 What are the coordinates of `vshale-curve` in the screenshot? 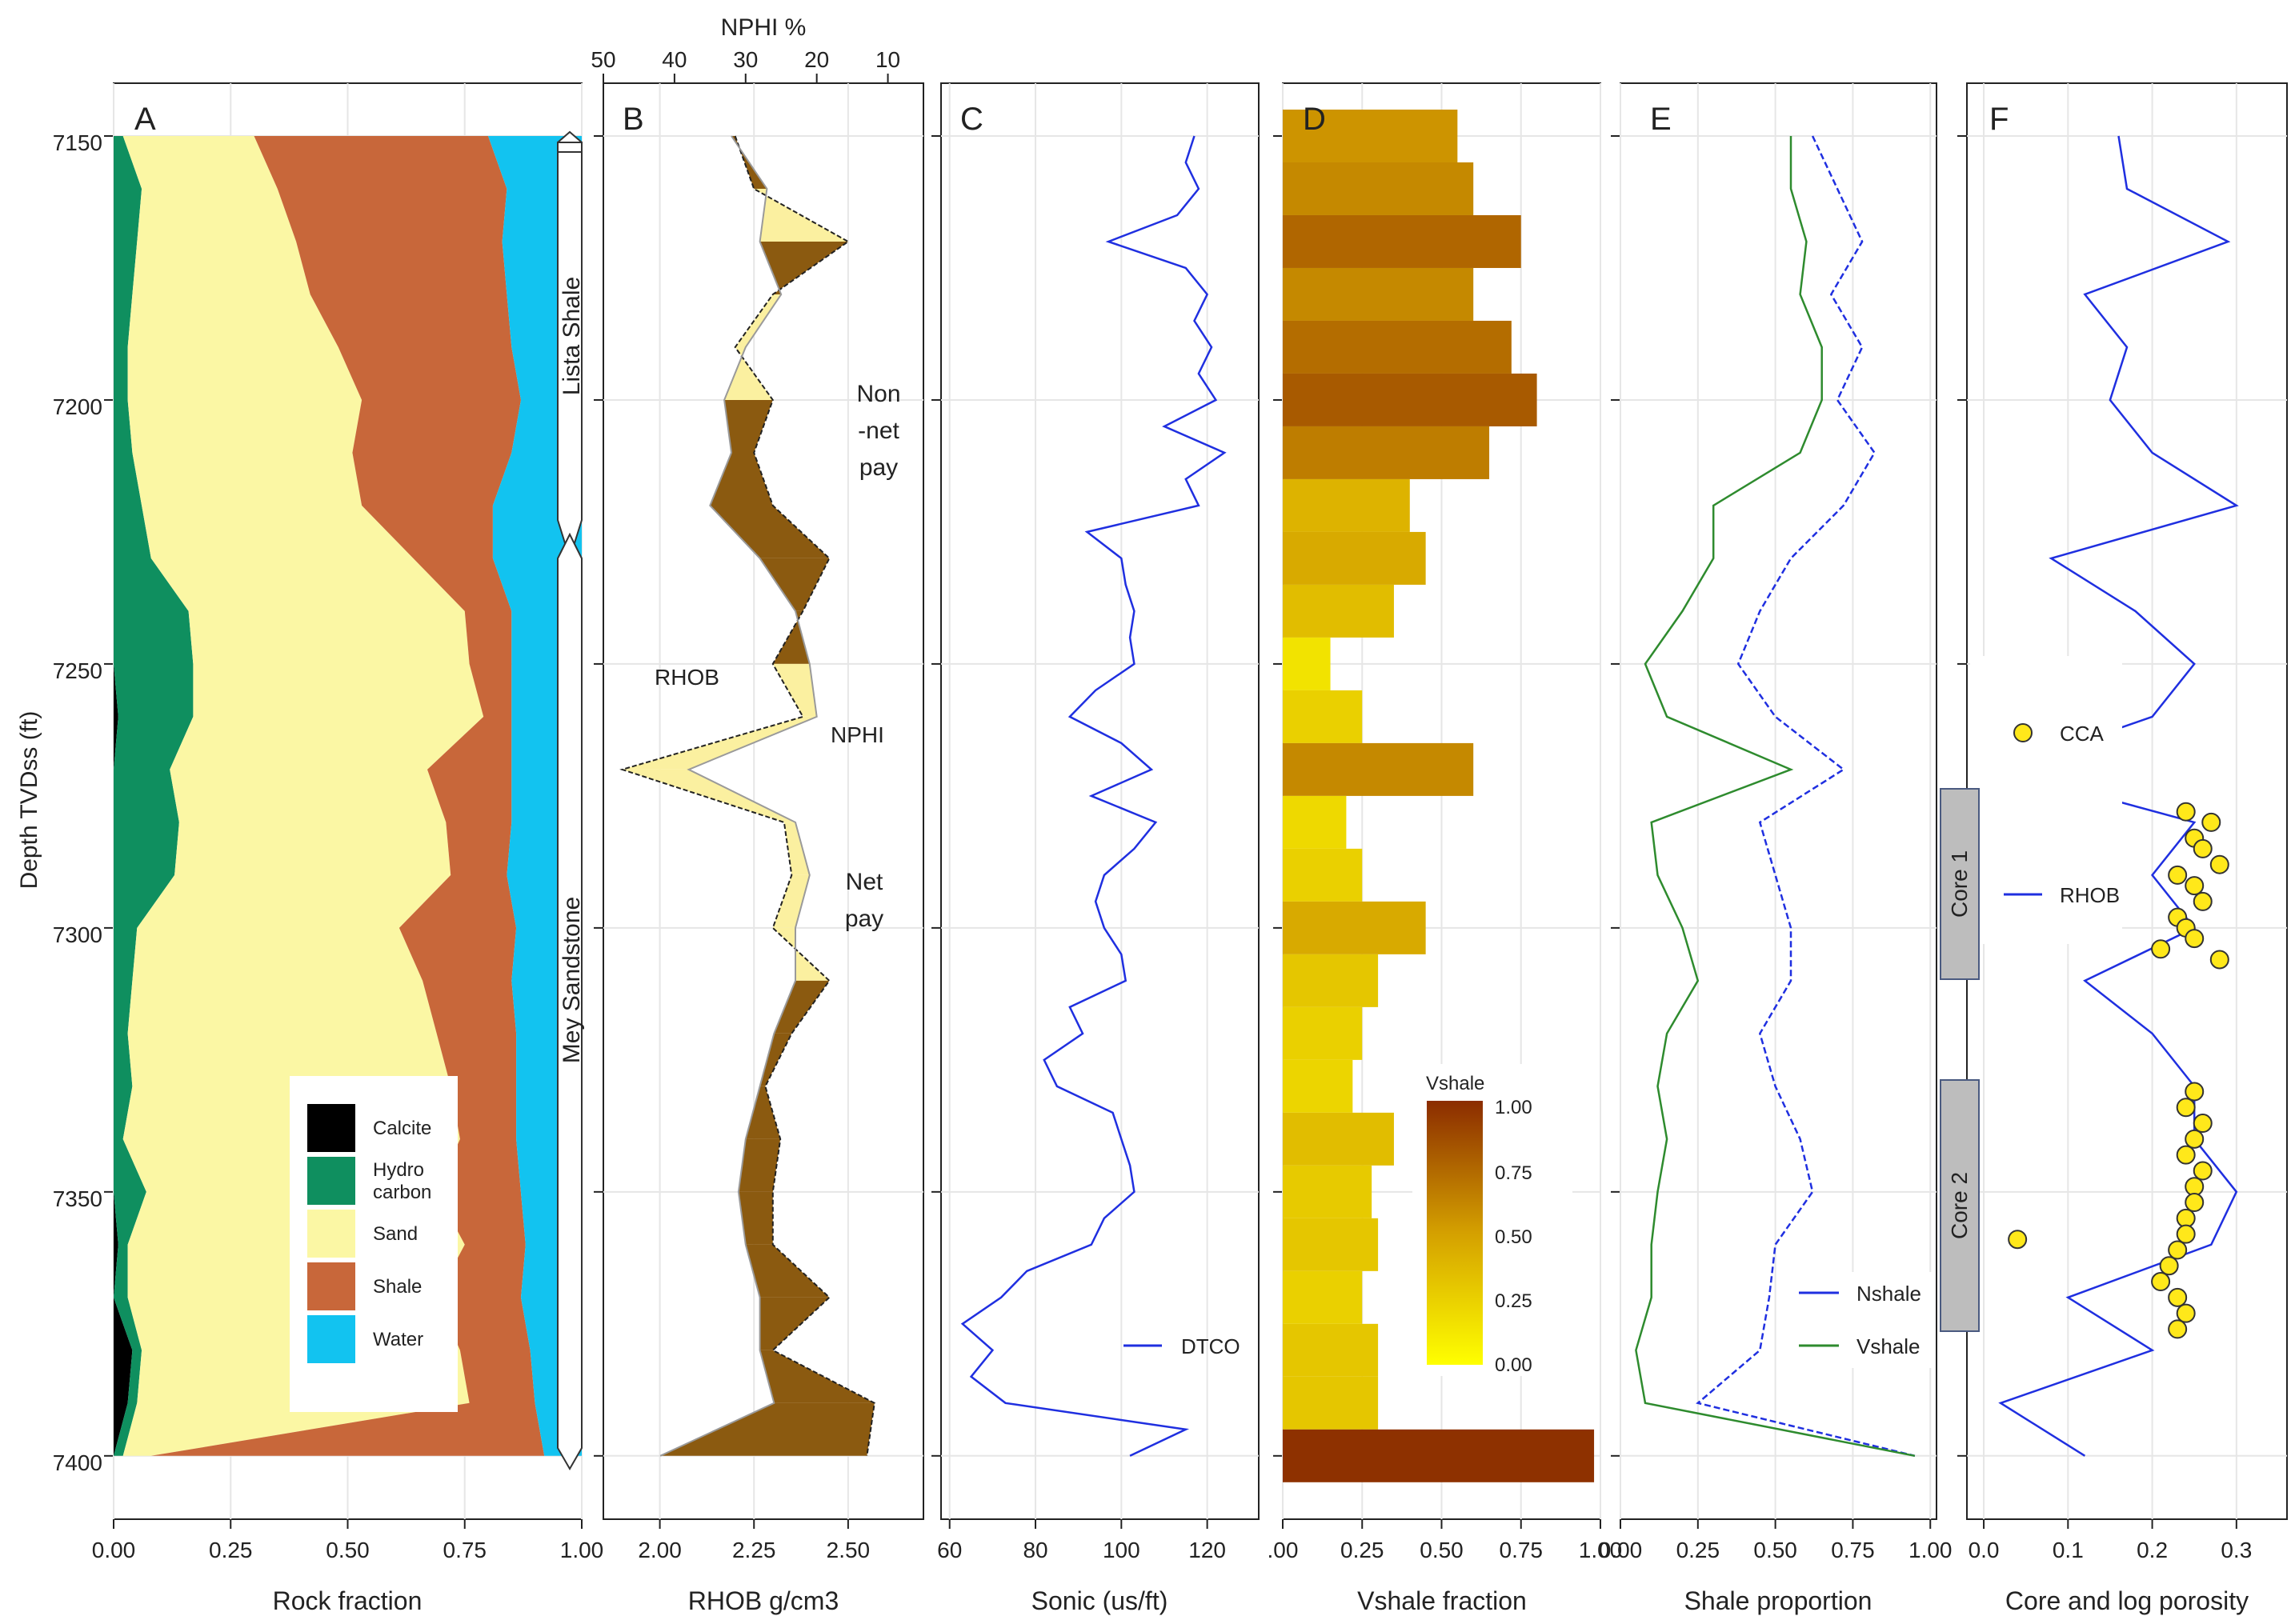 It's located at (1775, 797).